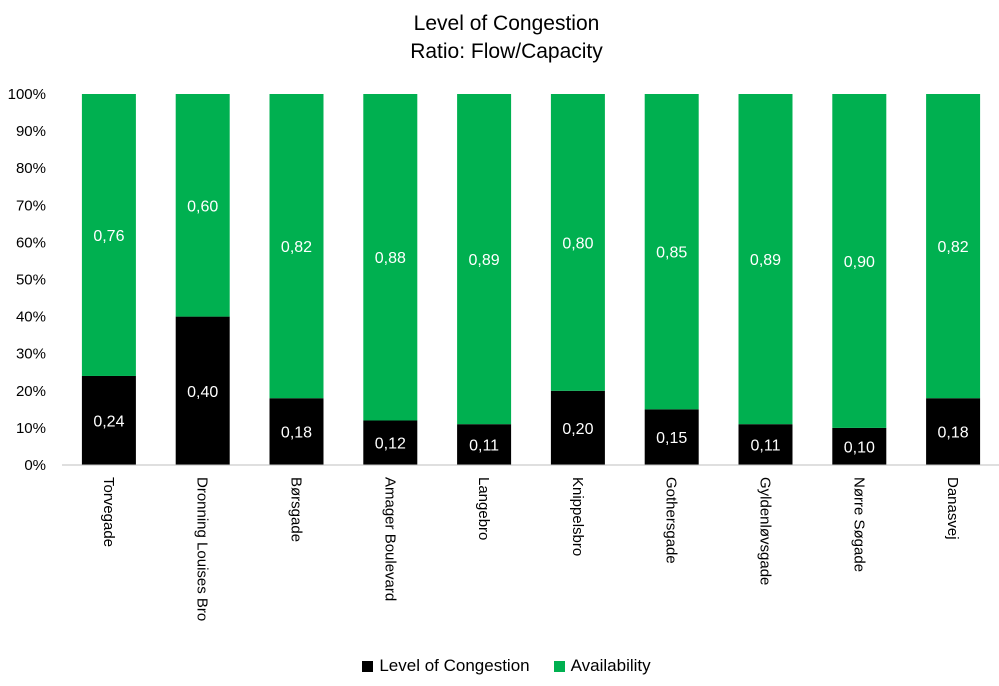 This screenshot has width=999, height=686. I want to click on legend: Level of Congestion Availability, so click(499, 666).